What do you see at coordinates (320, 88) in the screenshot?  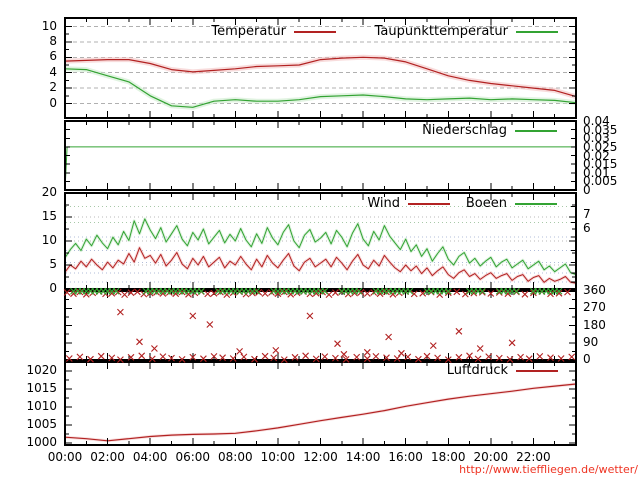 I see `dewpoint-line` at bounding box center [320, 88].